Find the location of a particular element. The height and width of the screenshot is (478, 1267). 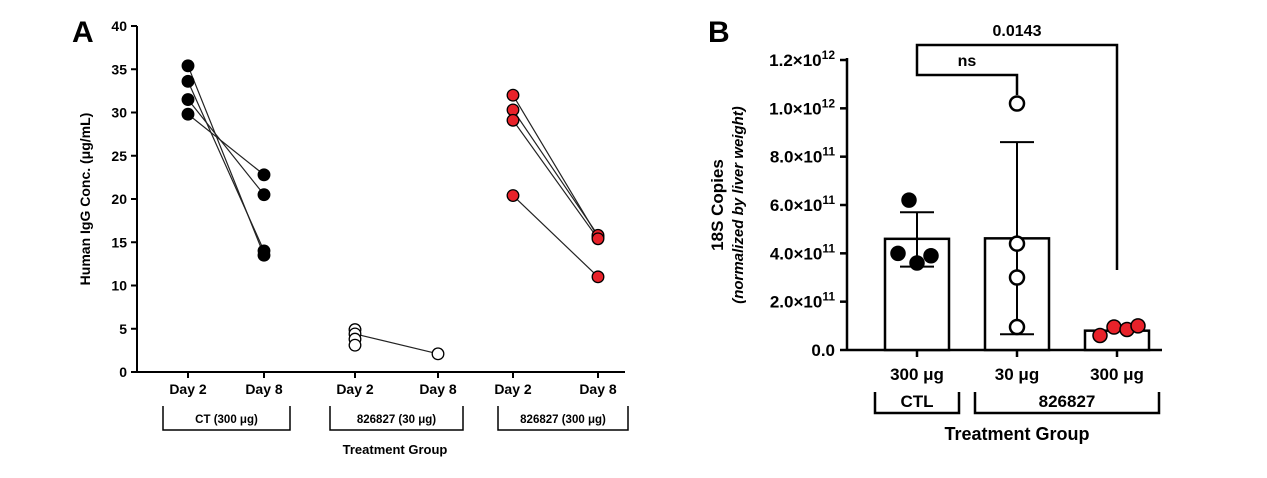

y-tick-label: 6.0×10¹¹ is located at coordinates (802, 204).